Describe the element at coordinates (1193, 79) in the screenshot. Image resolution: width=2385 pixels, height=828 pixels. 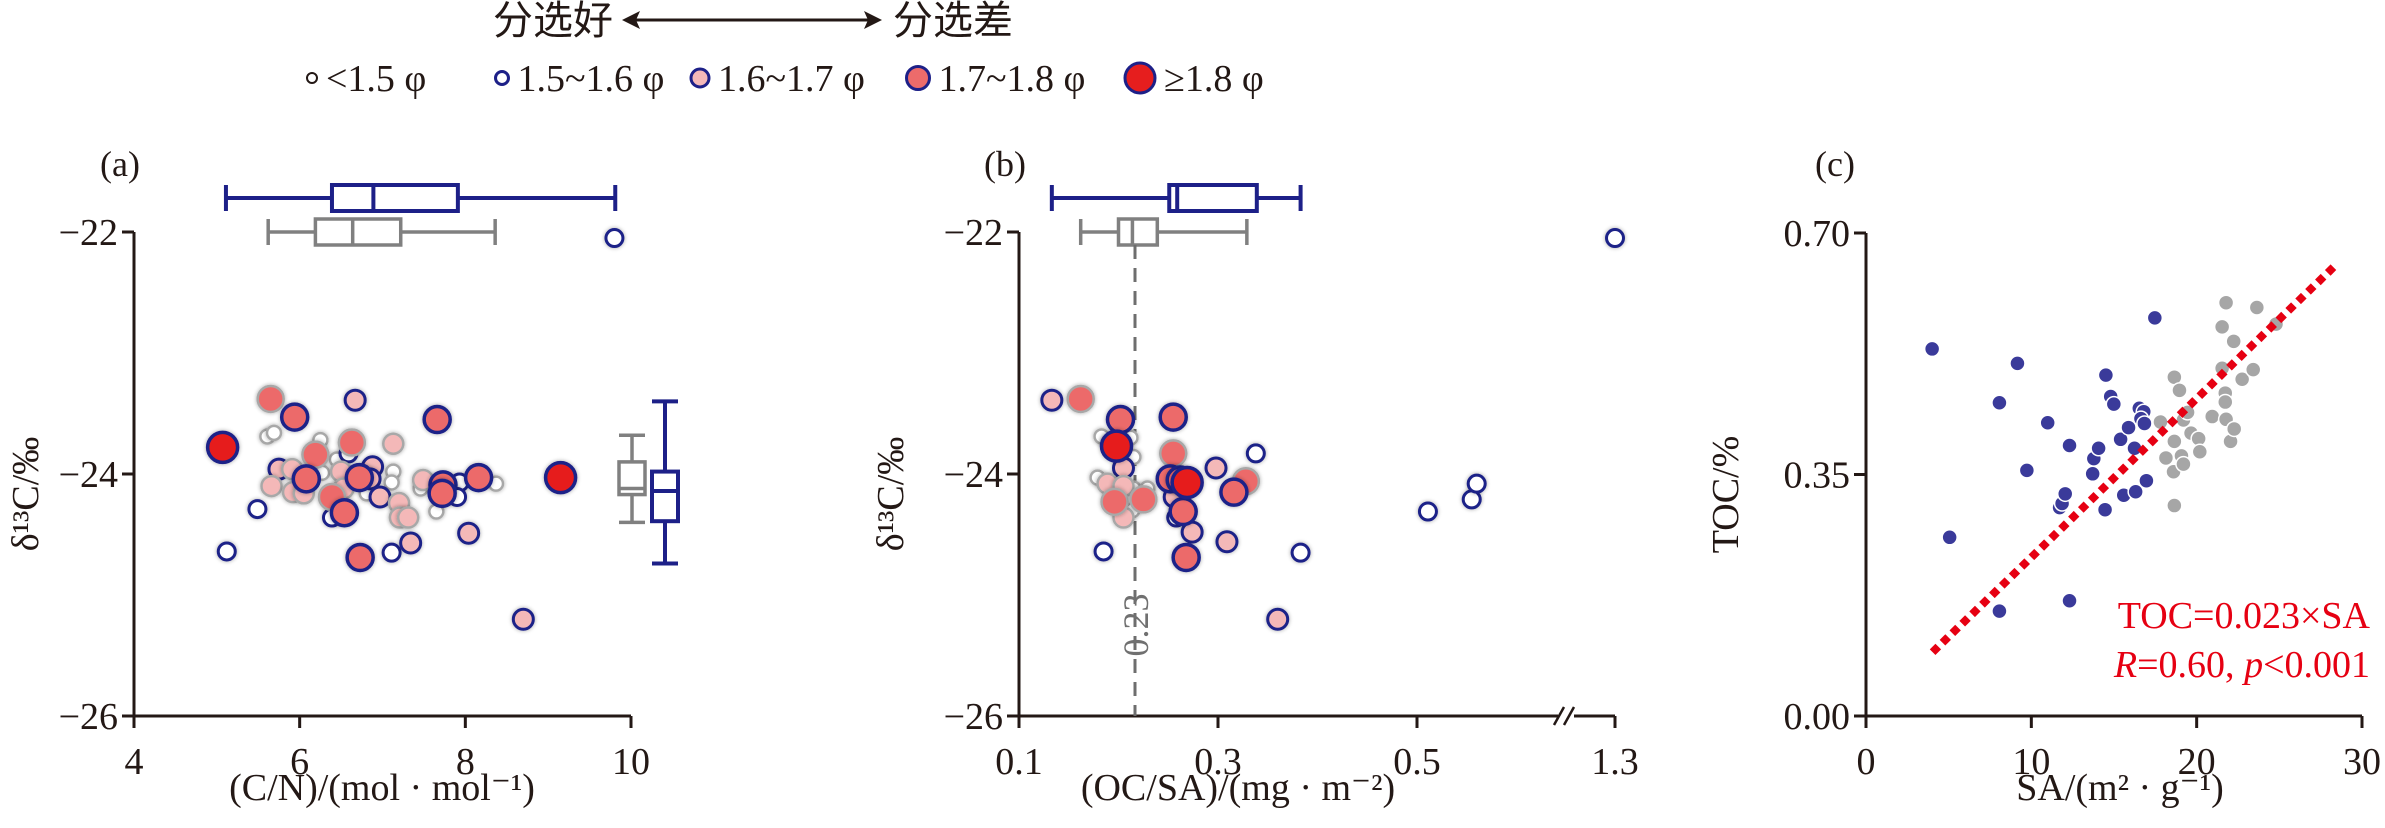
I see `legend-item: ≥1.8 φ` at that location.